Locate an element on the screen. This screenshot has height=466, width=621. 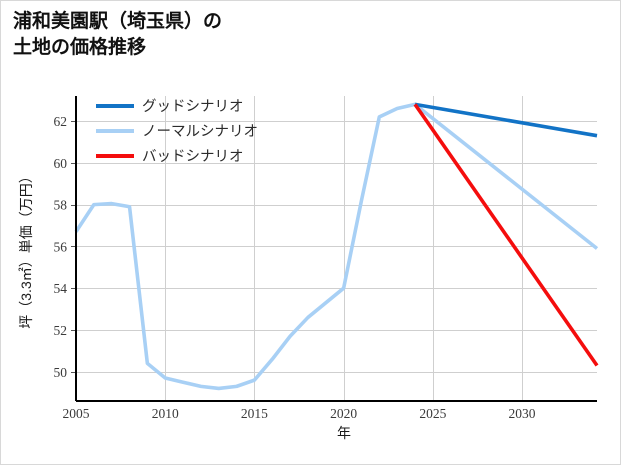
y-tick-label: 56 is located at coordinates (61, 246).